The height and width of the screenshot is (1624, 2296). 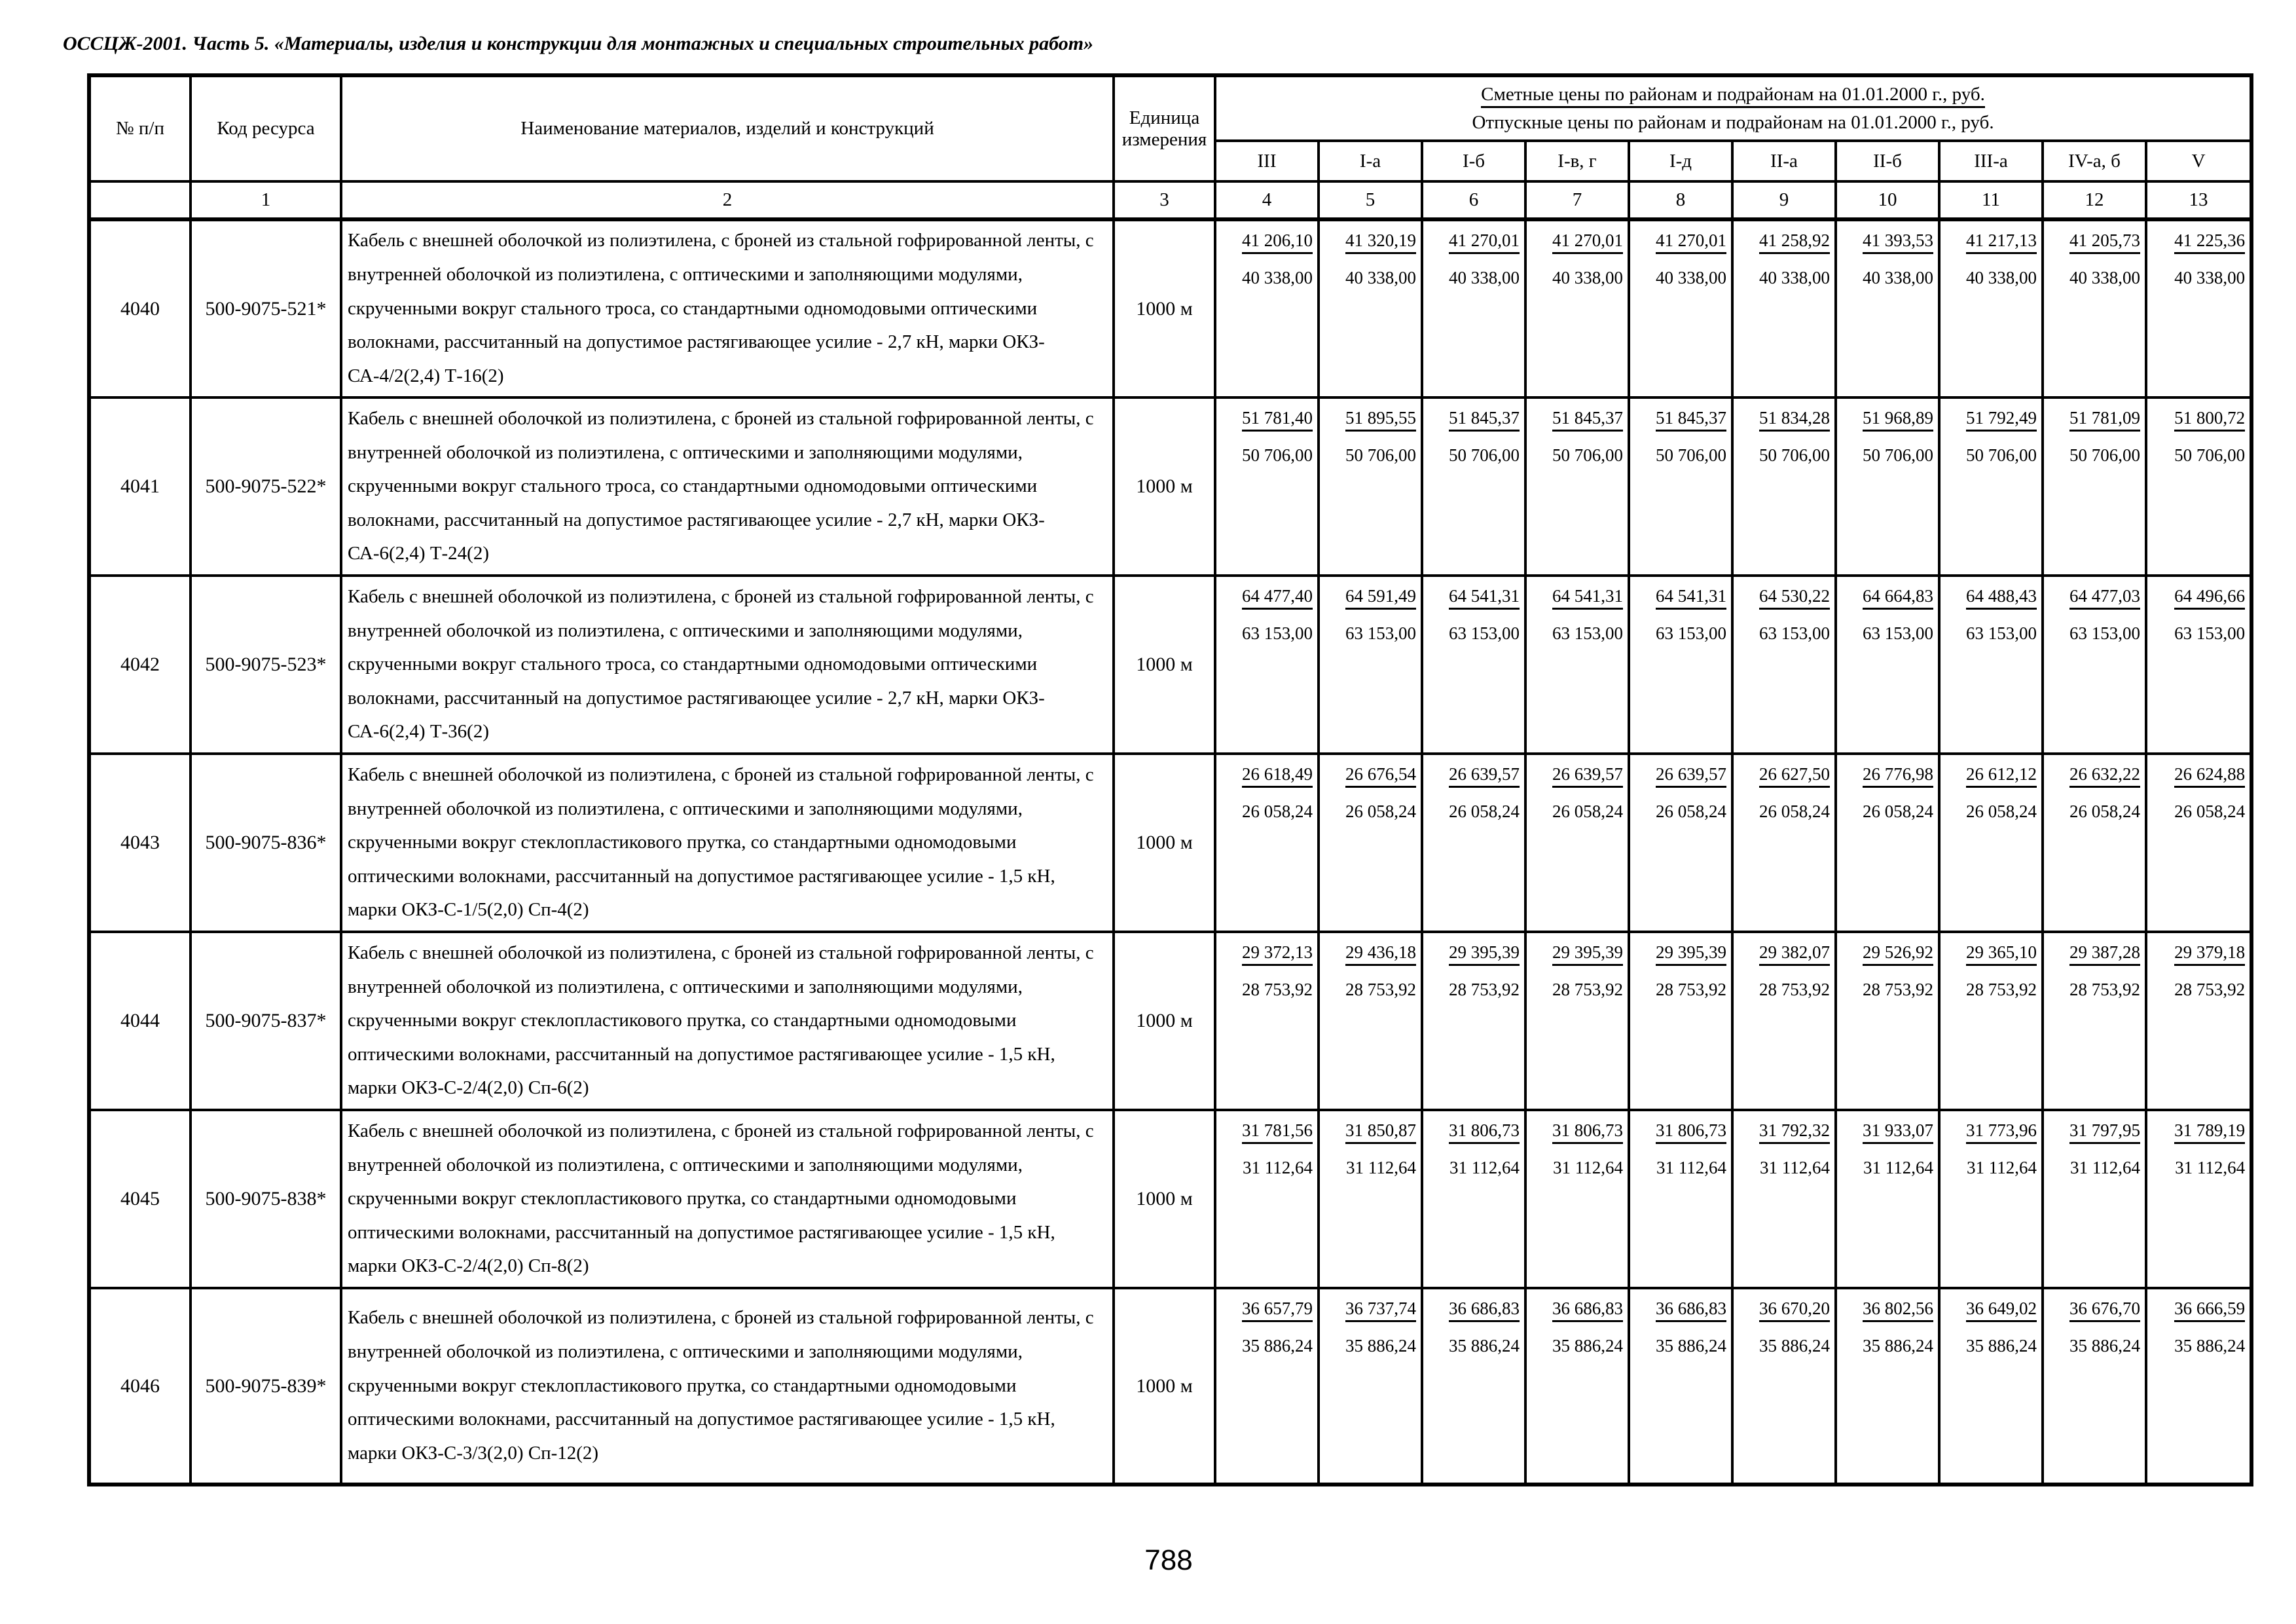 What do you see at coordinates (1887, 161) in the screenshot?
I see `region-header: II-б` at bounding box center [1887, 161].